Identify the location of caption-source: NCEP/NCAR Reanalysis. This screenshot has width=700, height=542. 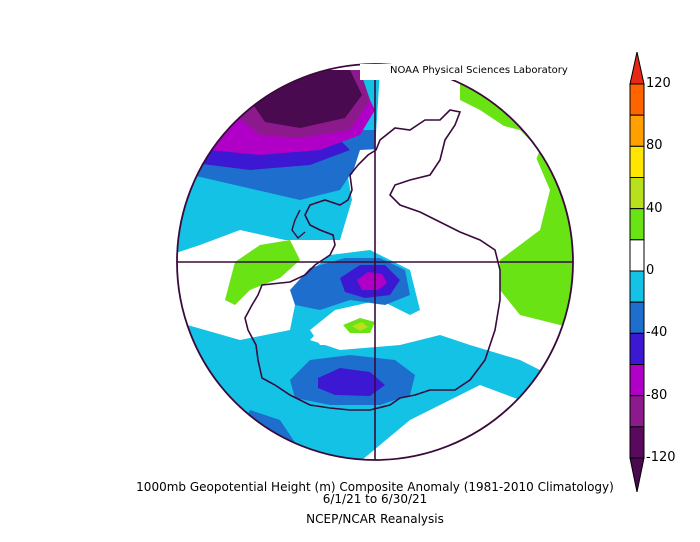
(375, 519).